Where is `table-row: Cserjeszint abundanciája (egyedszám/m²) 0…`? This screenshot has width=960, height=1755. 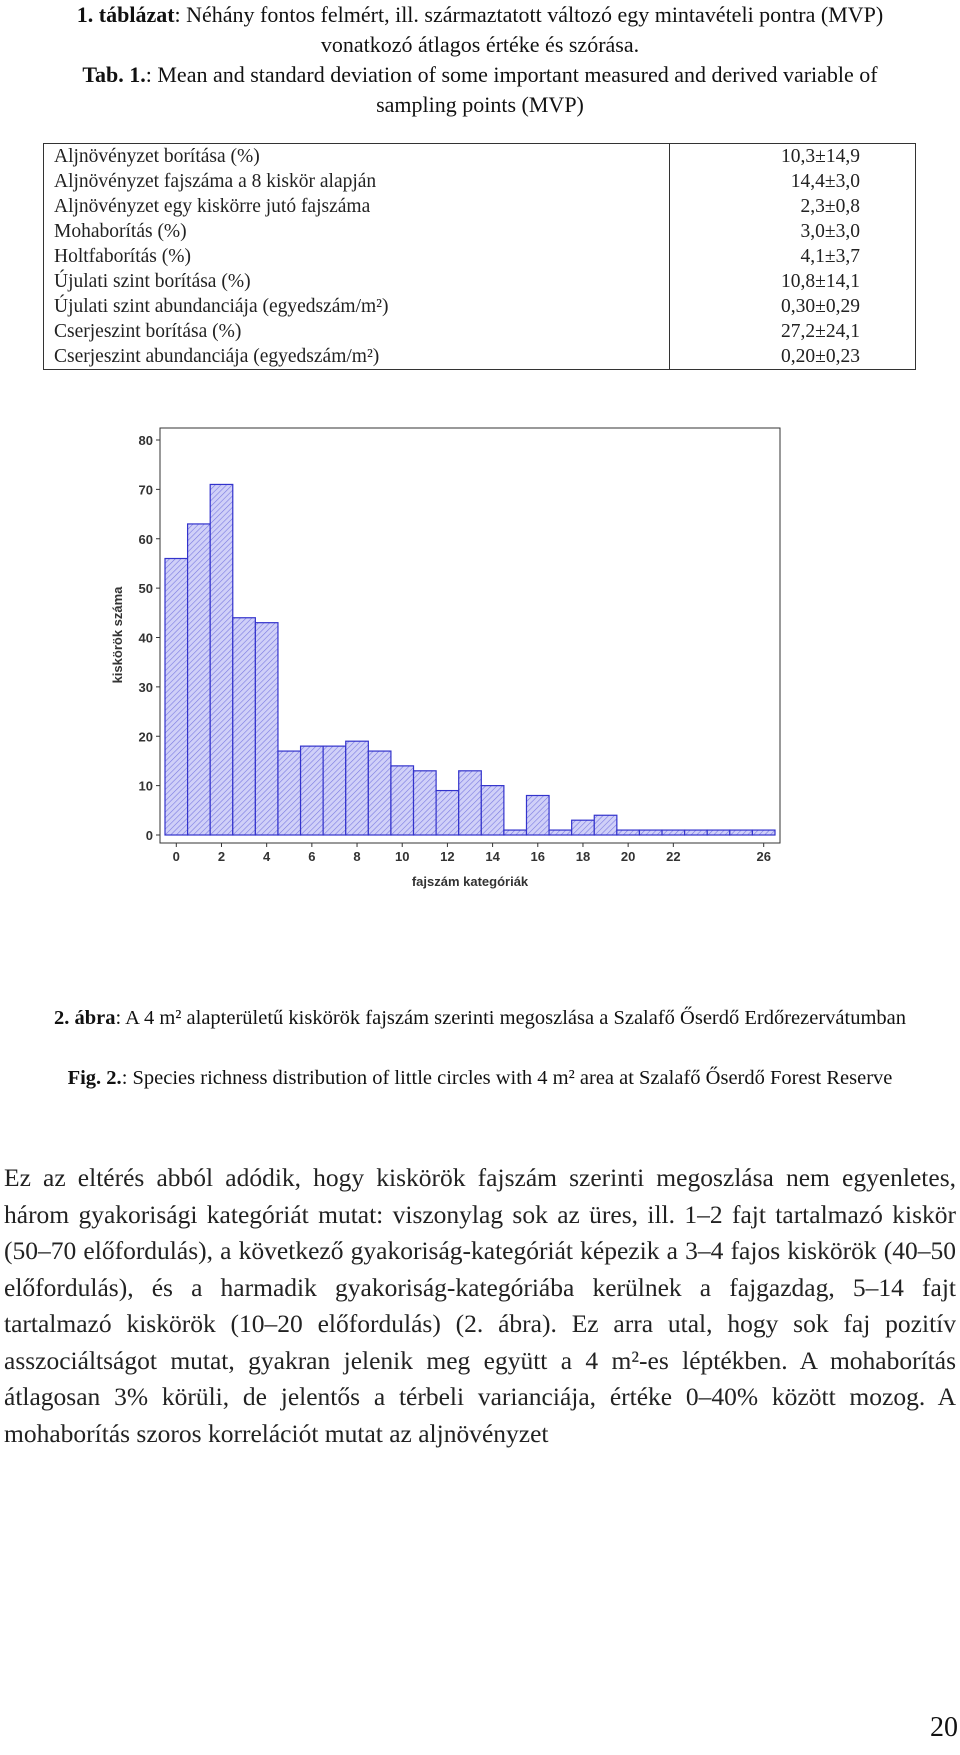 table-row: Cserjeszint abundanciája (egyedszám/m²) 0… is located at coordinates (479, 357).